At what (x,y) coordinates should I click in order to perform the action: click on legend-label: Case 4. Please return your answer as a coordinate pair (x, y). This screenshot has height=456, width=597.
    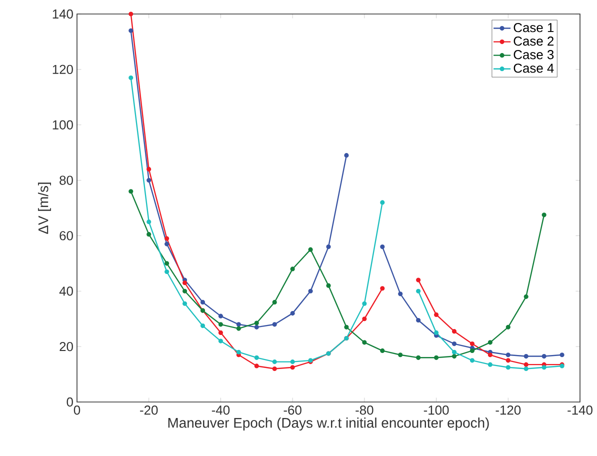
    Looking at the image, I should click on (534, 68).